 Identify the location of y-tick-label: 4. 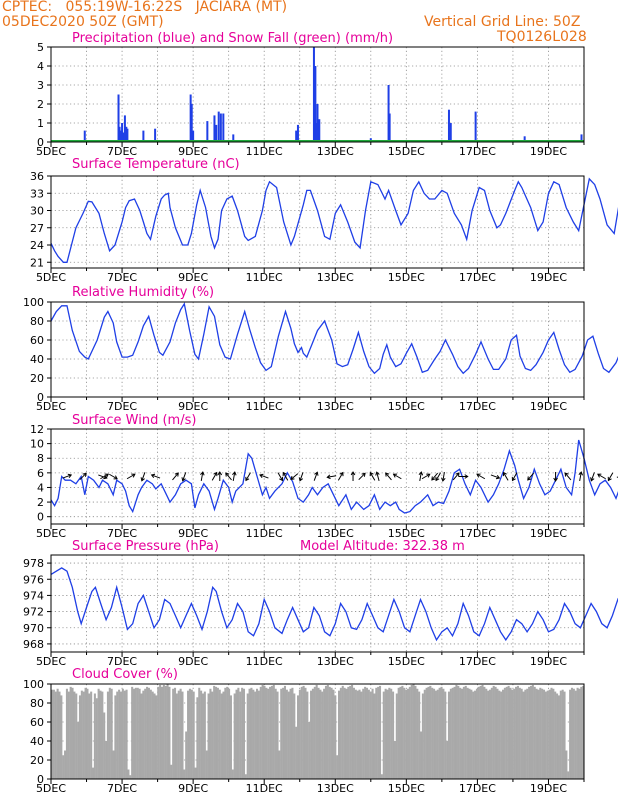
(40, 66).